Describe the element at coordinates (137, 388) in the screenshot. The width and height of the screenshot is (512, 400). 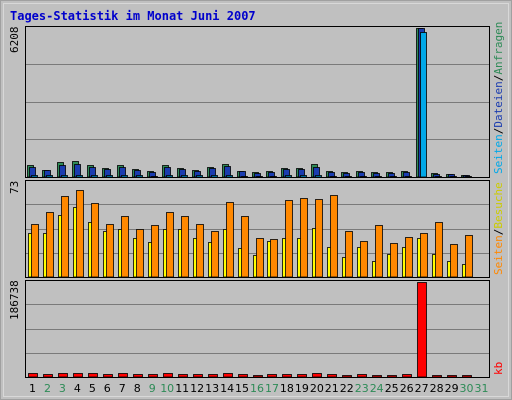
I see `x-tick-label: 8` at that location.